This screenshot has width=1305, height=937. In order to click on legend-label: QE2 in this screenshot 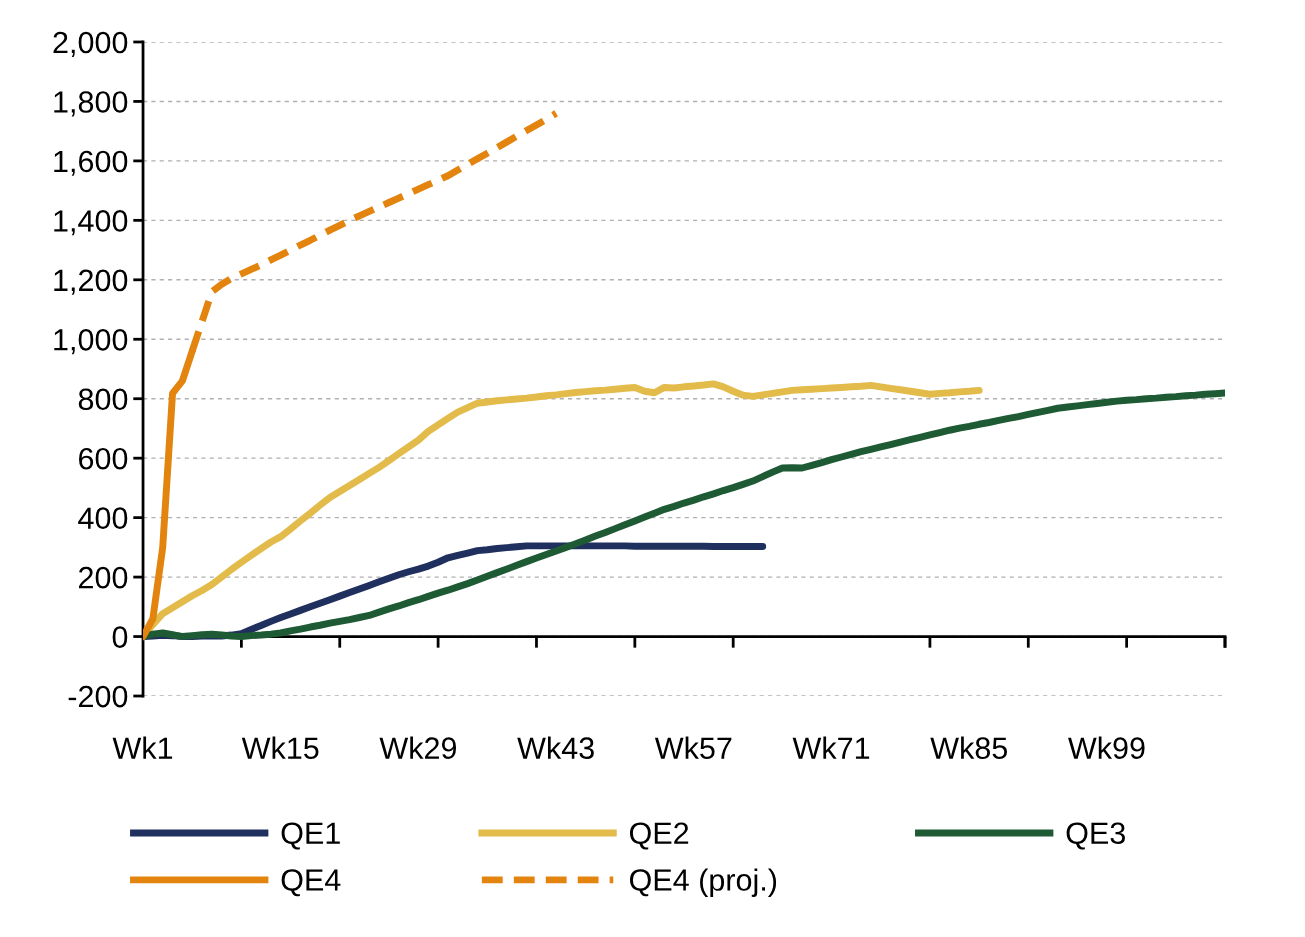, I will do `click(659, 836)`.